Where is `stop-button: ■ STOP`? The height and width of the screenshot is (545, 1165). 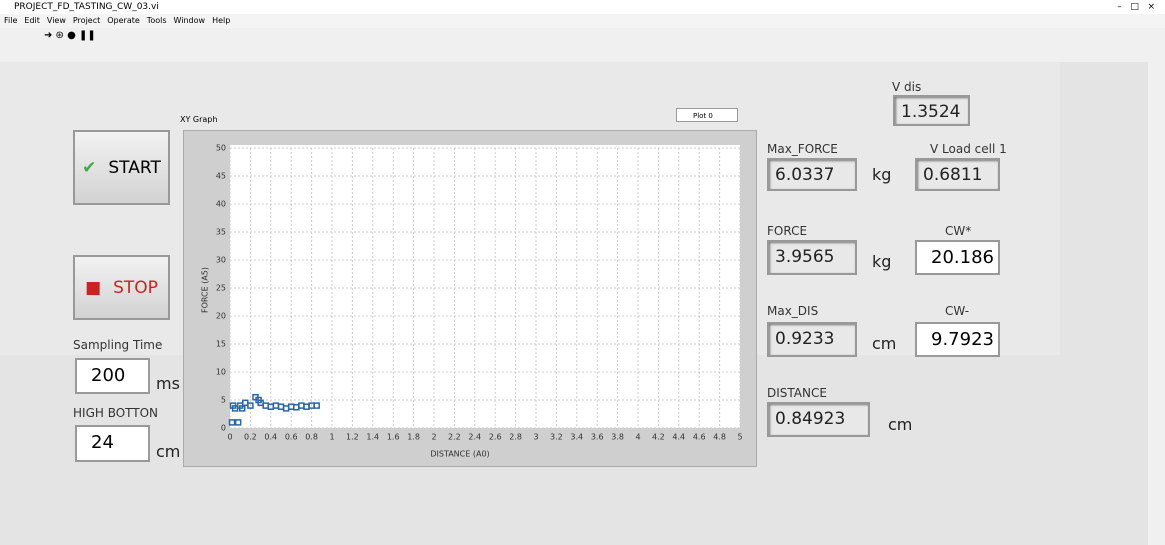 stop-button: ■ STOP is located at coordinates (121, 287).